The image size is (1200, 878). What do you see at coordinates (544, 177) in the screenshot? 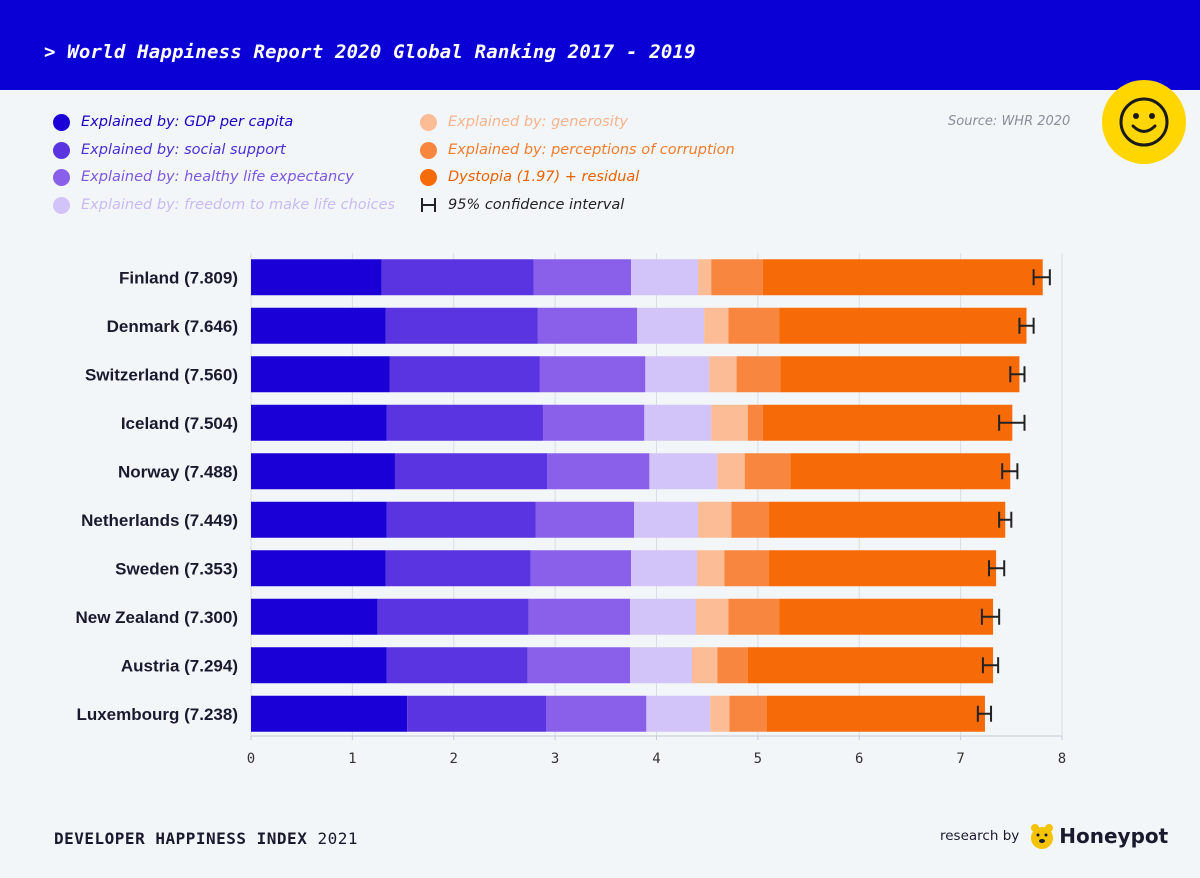
I see `legend-label: Dystopia (1.97) + residual` at bounding box center [544, 177].